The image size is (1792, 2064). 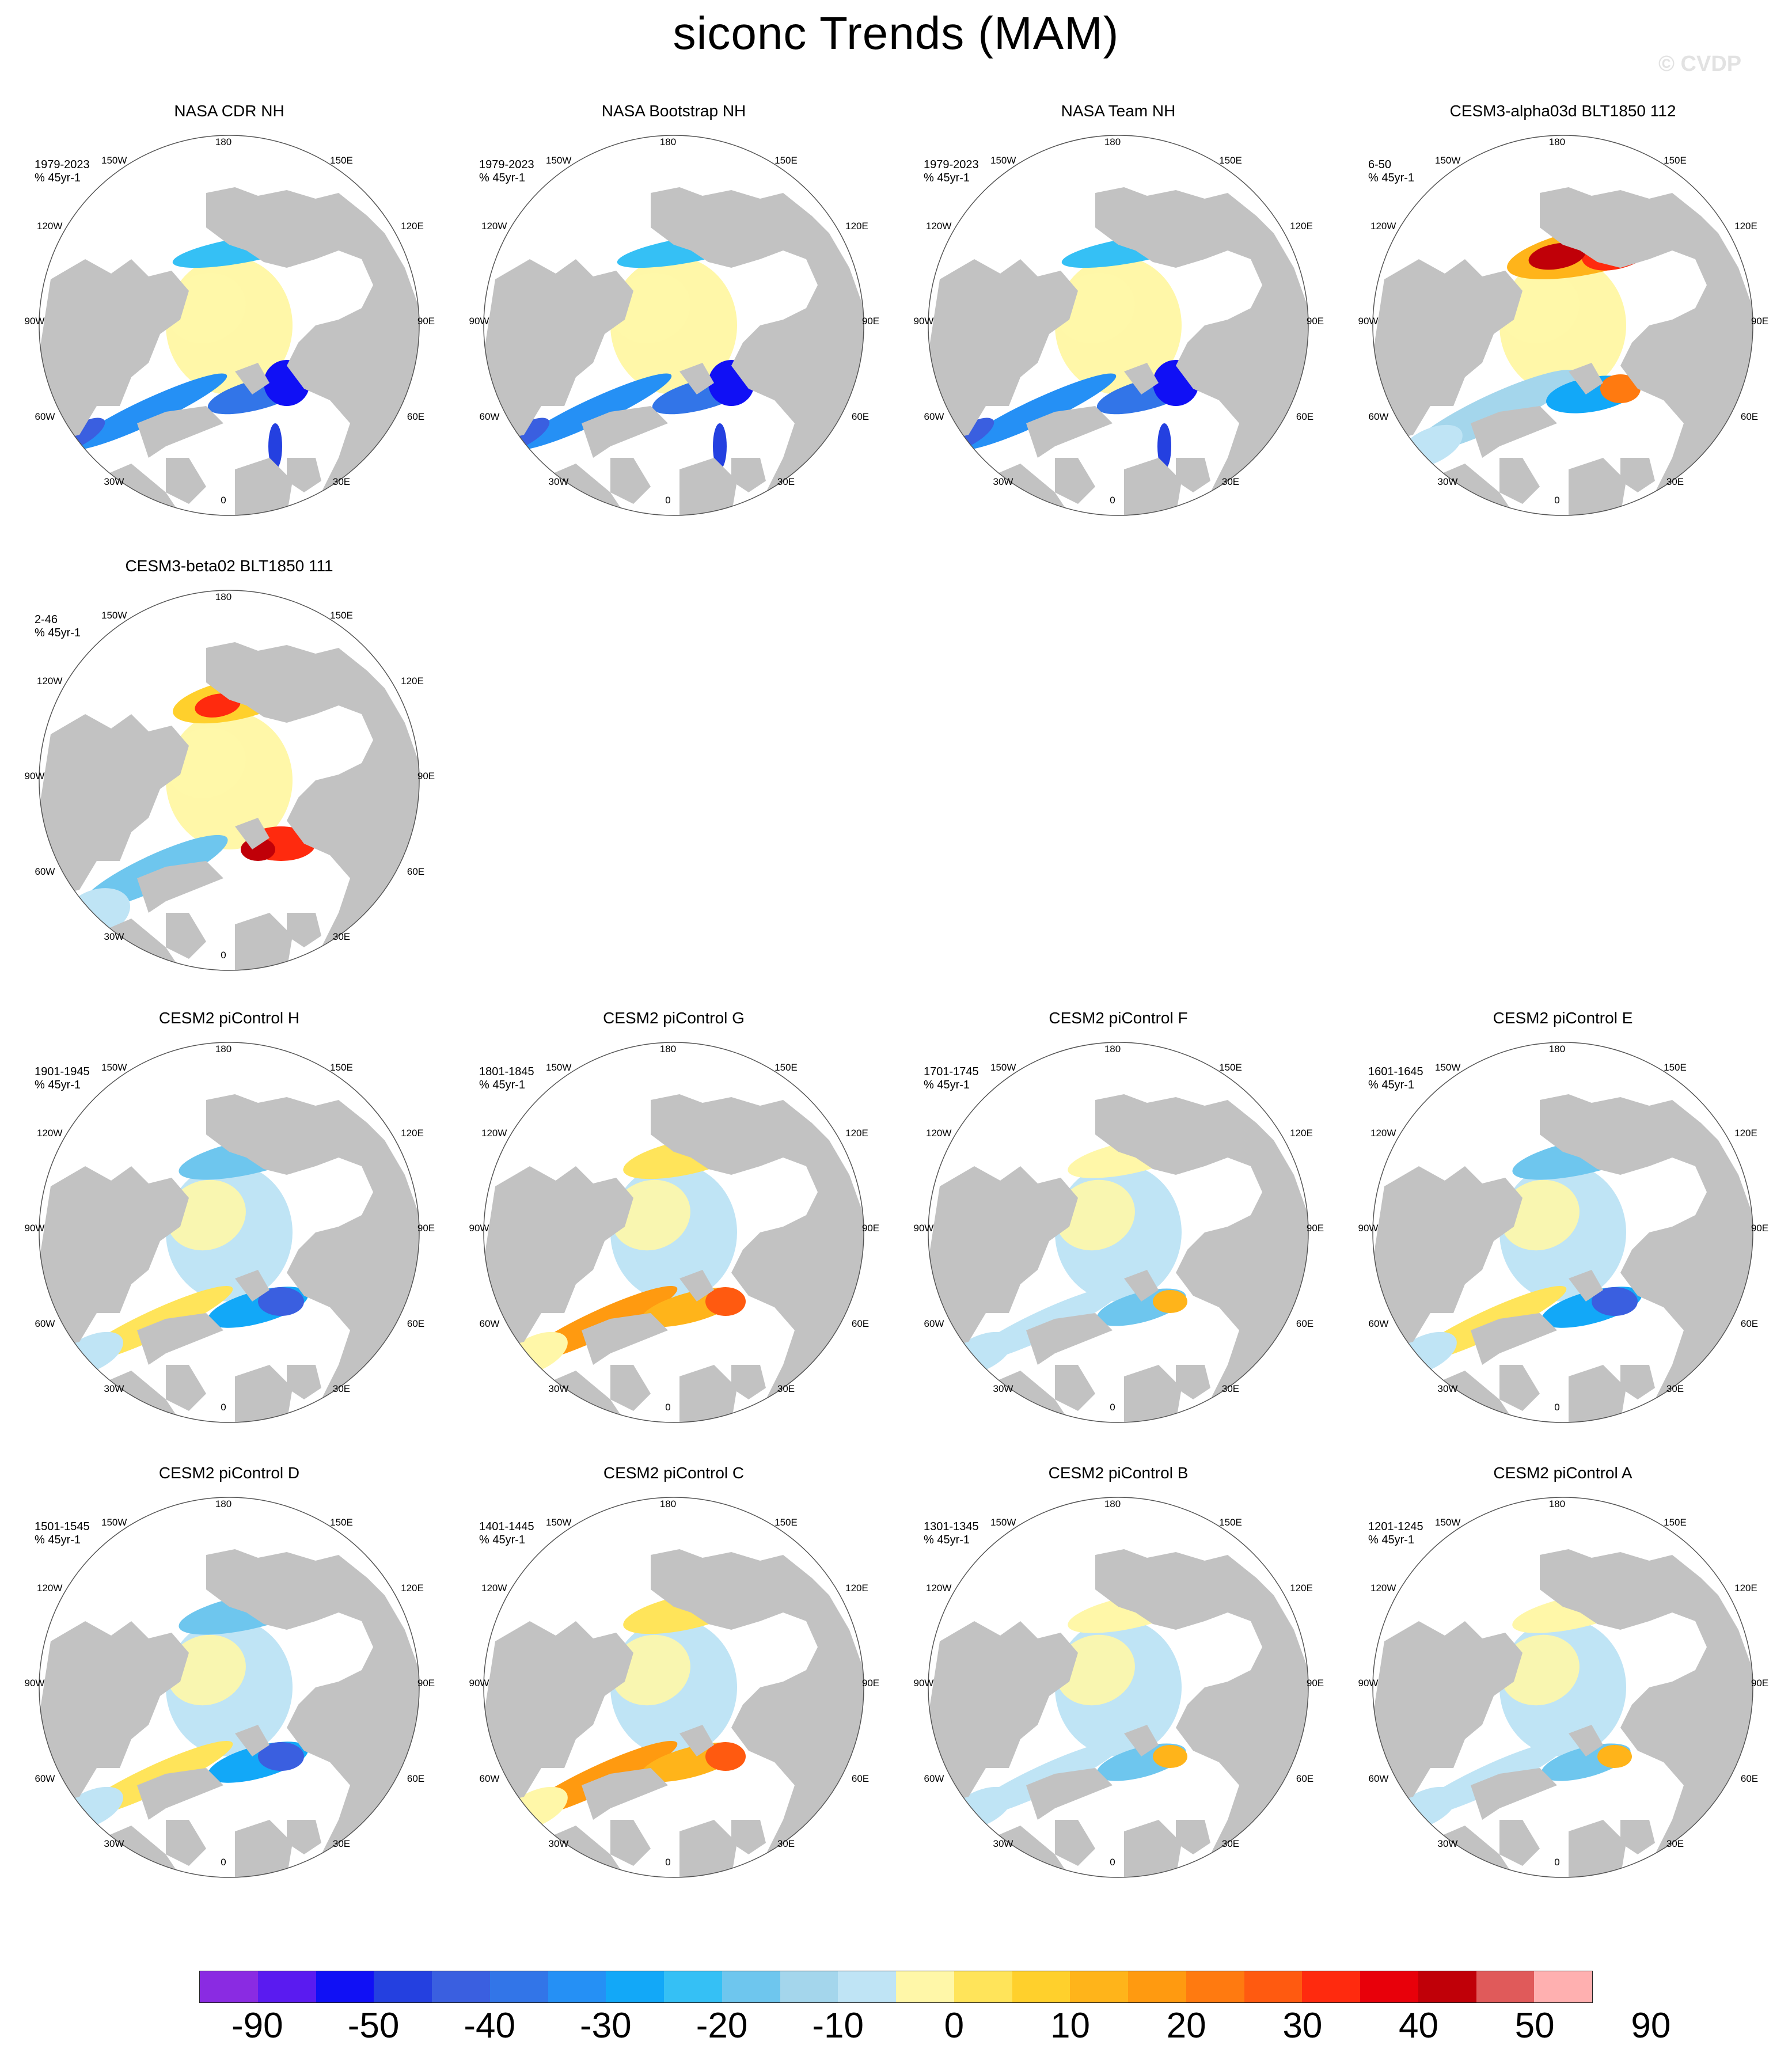 What do you see at coordinates (229, 566) in the screenshot?
I see `panel-title: CESM3-beta02 BLT1850 111` at bounding box center [229, 566].